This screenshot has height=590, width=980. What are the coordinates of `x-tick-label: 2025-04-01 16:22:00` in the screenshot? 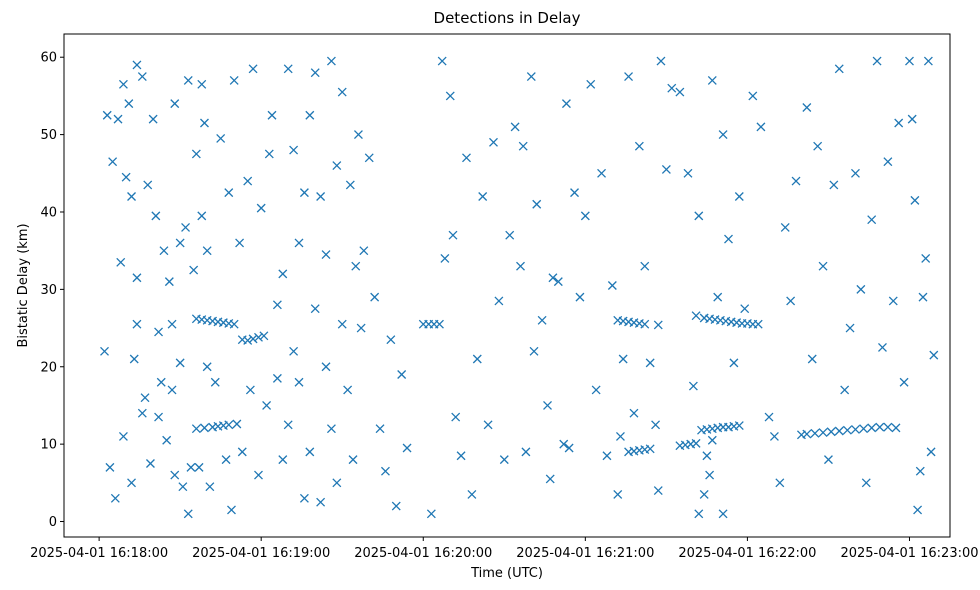 It's located at (747, 553).